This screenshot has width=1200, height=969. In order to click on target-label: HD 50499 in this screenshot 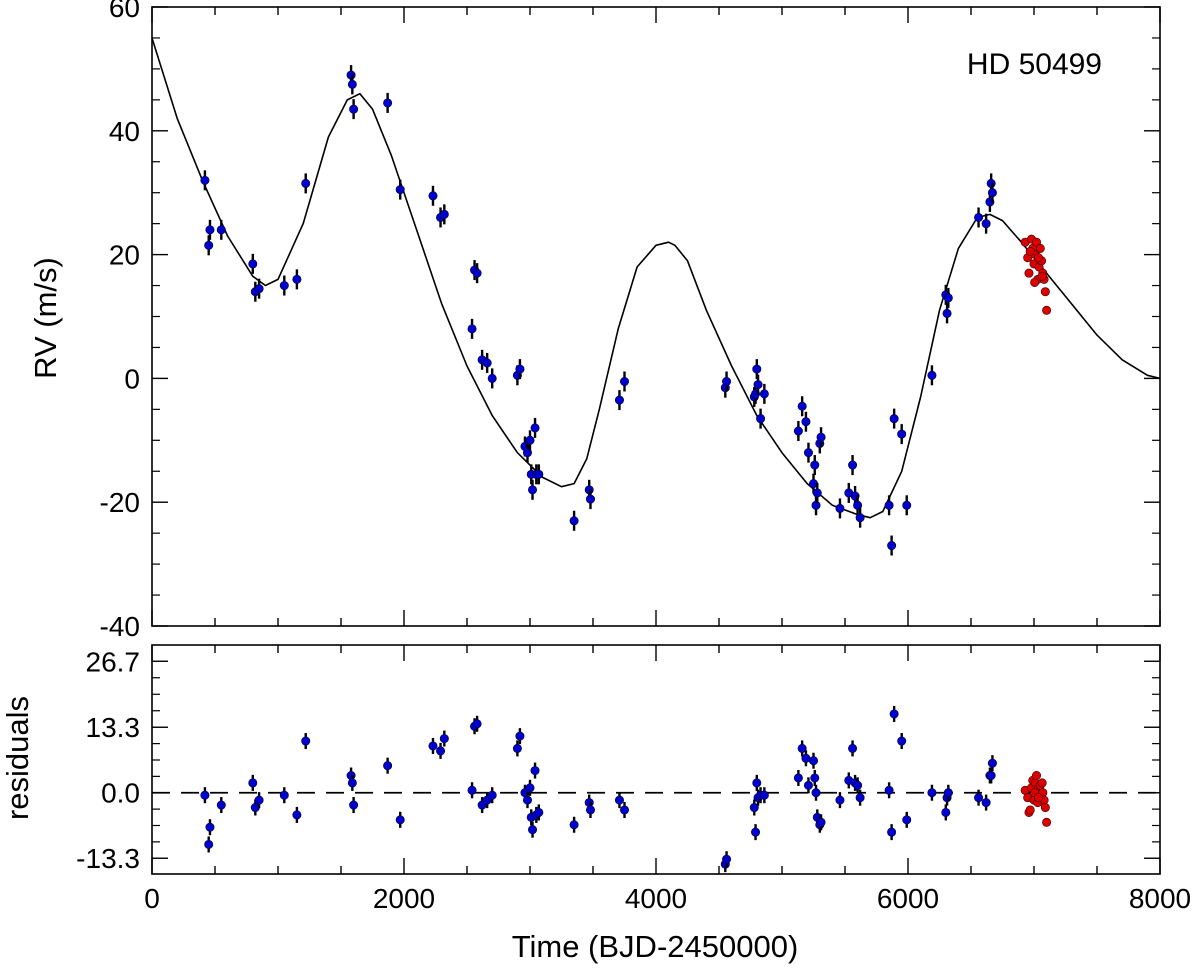, I will do `click(1034, 64)`.